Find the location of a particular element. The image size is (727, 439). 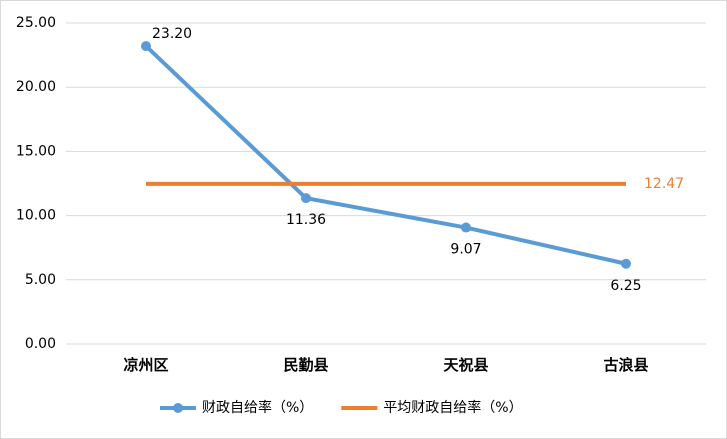

data-label: 6.25 is located at coordinates (625, 286).